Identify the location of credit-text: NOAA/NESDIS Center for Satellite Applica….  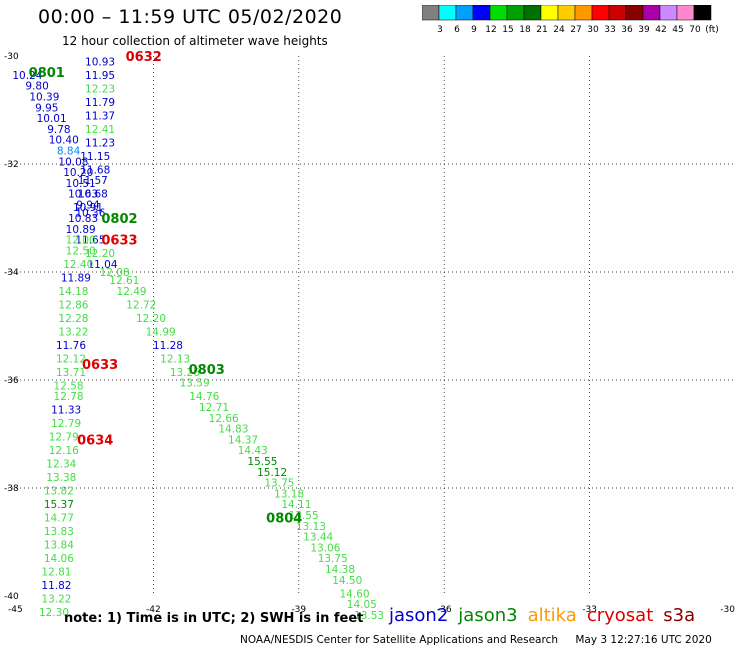
(399, 640).